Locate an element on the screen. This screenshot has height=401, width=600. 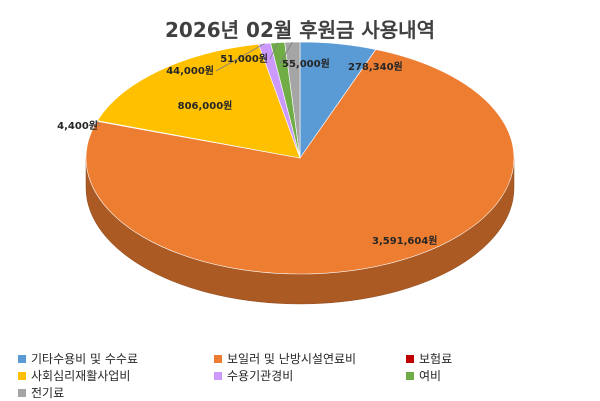
data-label-3: 4,400원 is located at coordinates (77, 125).